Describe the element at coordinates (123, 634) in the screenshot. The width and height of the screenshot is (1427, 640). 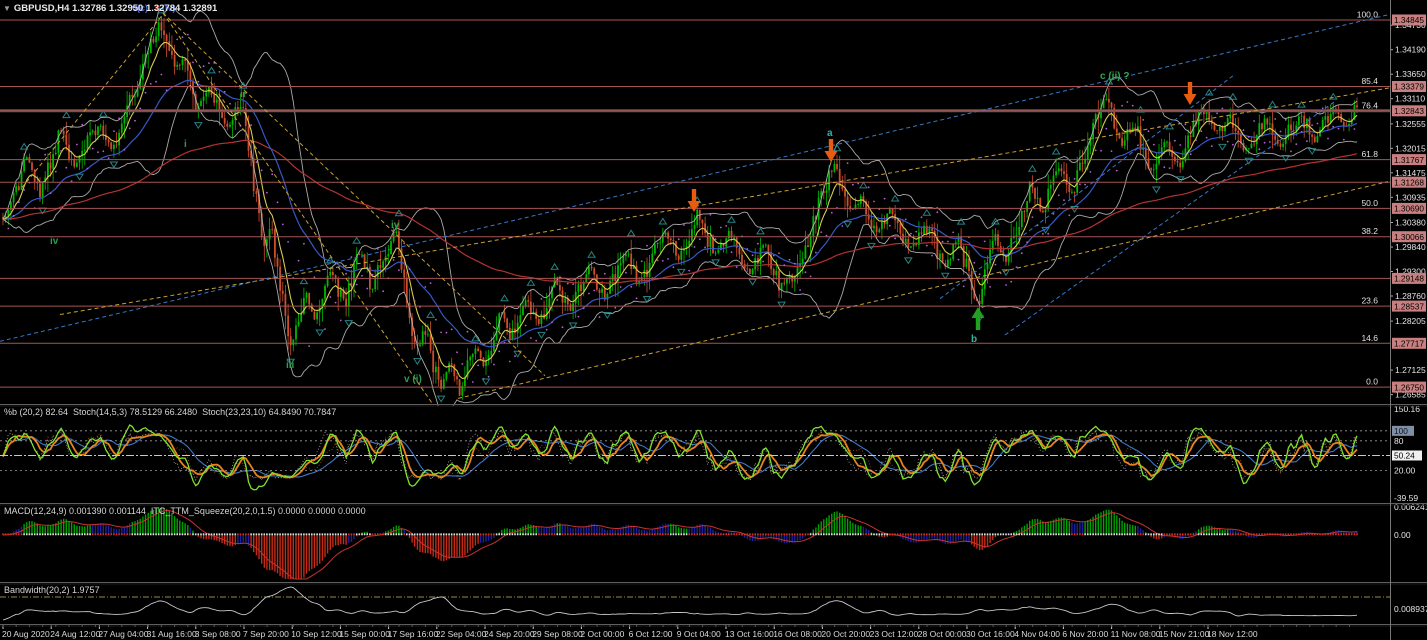
I see `time-axis-label: 27 Aug 04:00` at that location.